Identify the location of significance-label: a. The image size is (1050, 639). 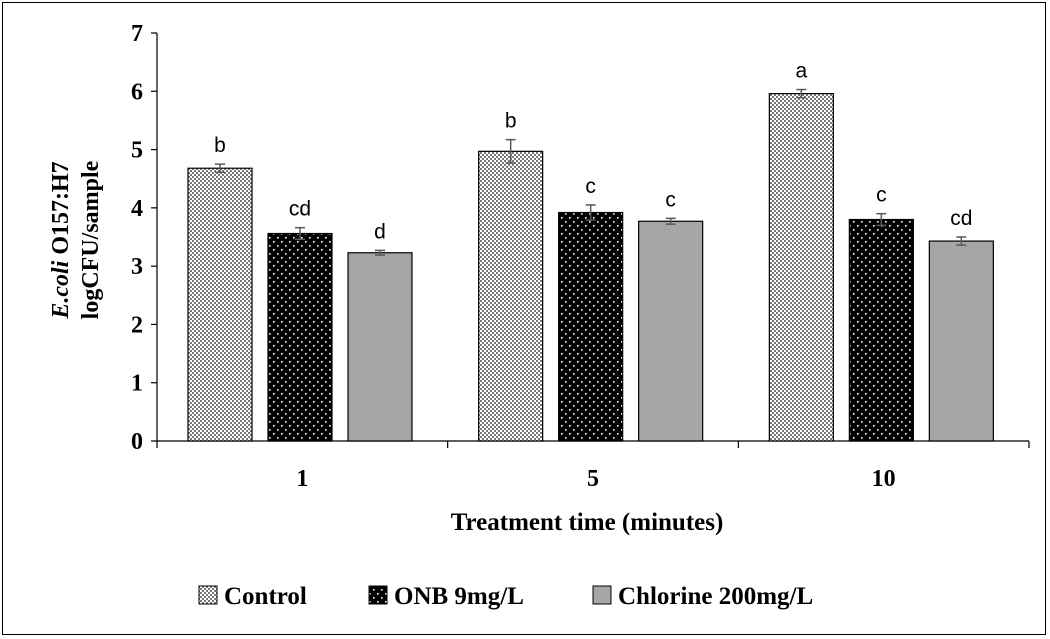
(801, 71).